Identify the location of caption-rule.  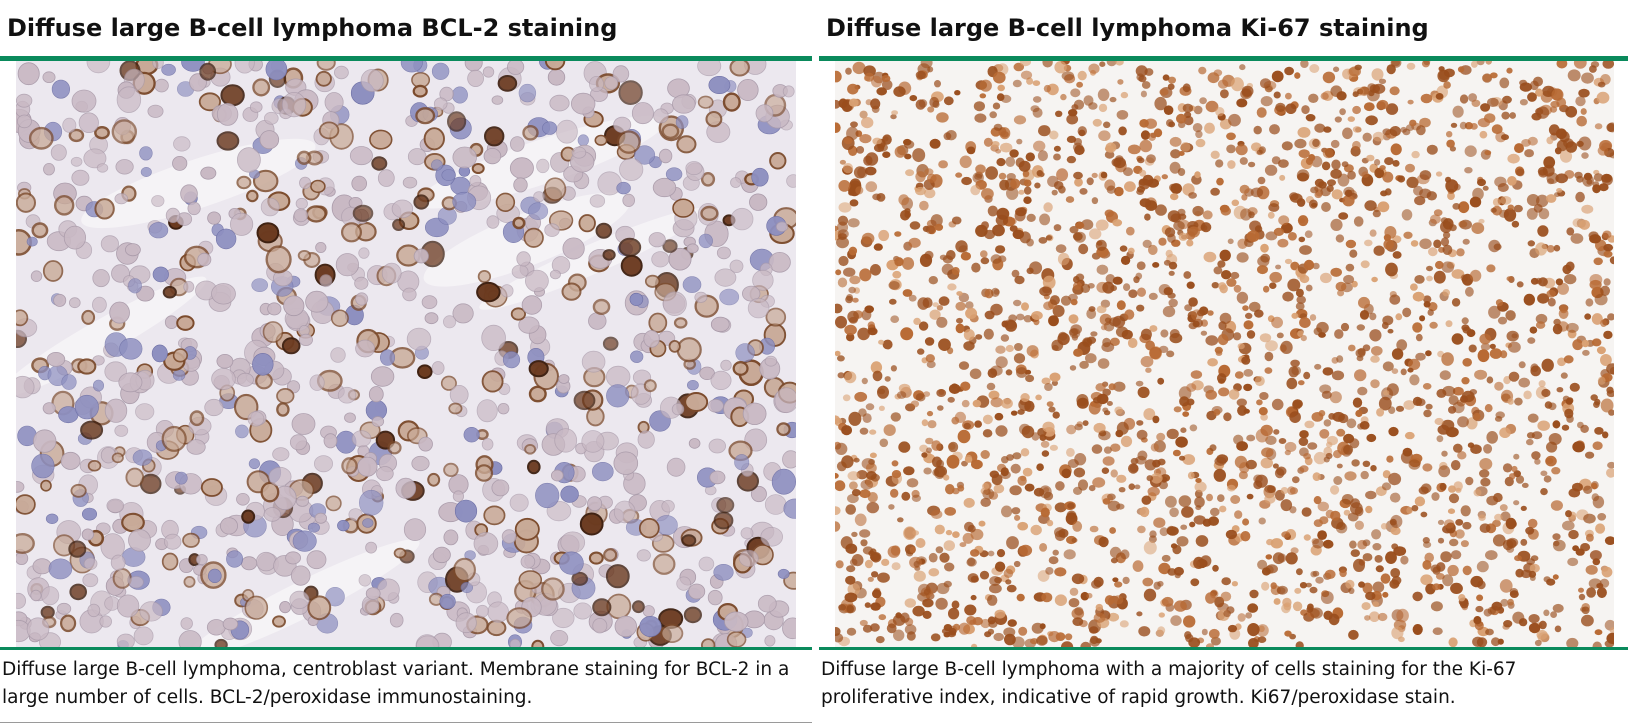
(406, 722).